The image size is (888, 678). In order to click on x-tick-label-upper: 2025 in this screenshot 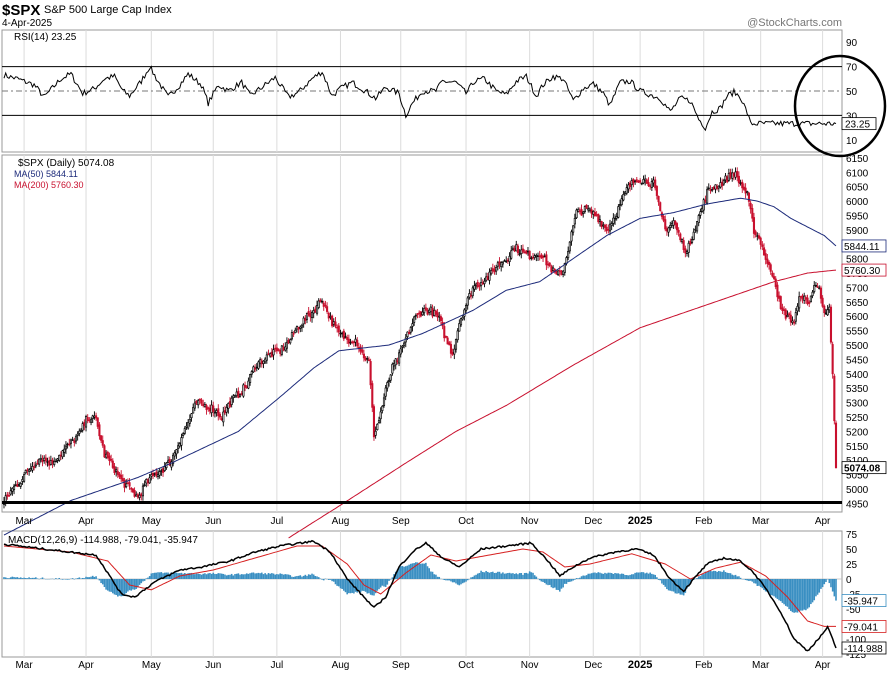, I will do `click(640, 521)`.